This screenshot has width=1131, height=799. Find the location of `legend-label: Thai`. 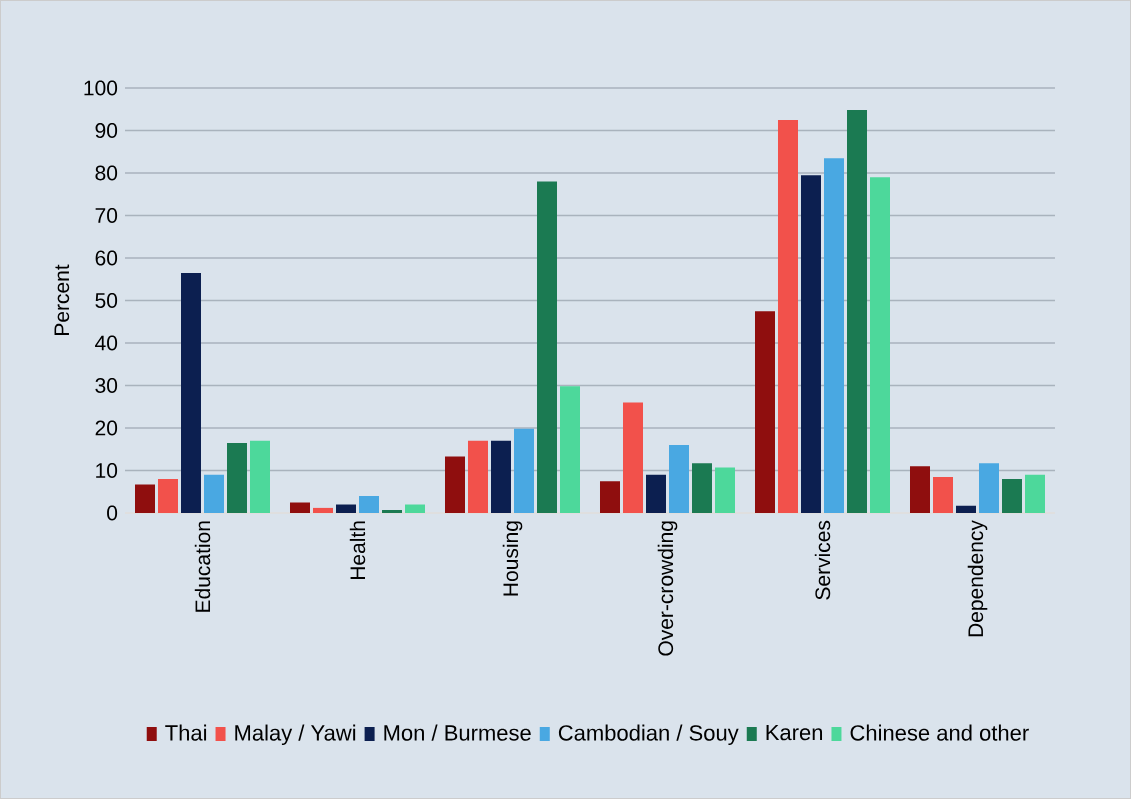

legend-label: Thai is located at coordinates (186, 732).